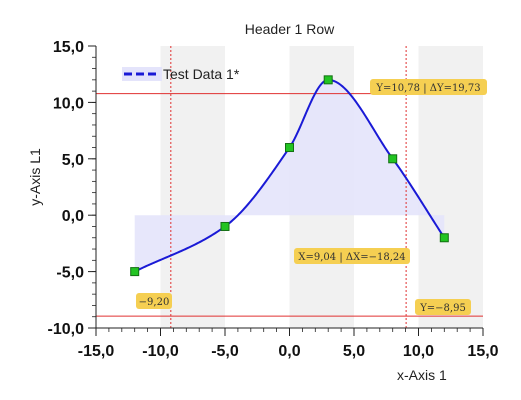  I want to click on x-tick-label: -10,0, so click(160, 351).